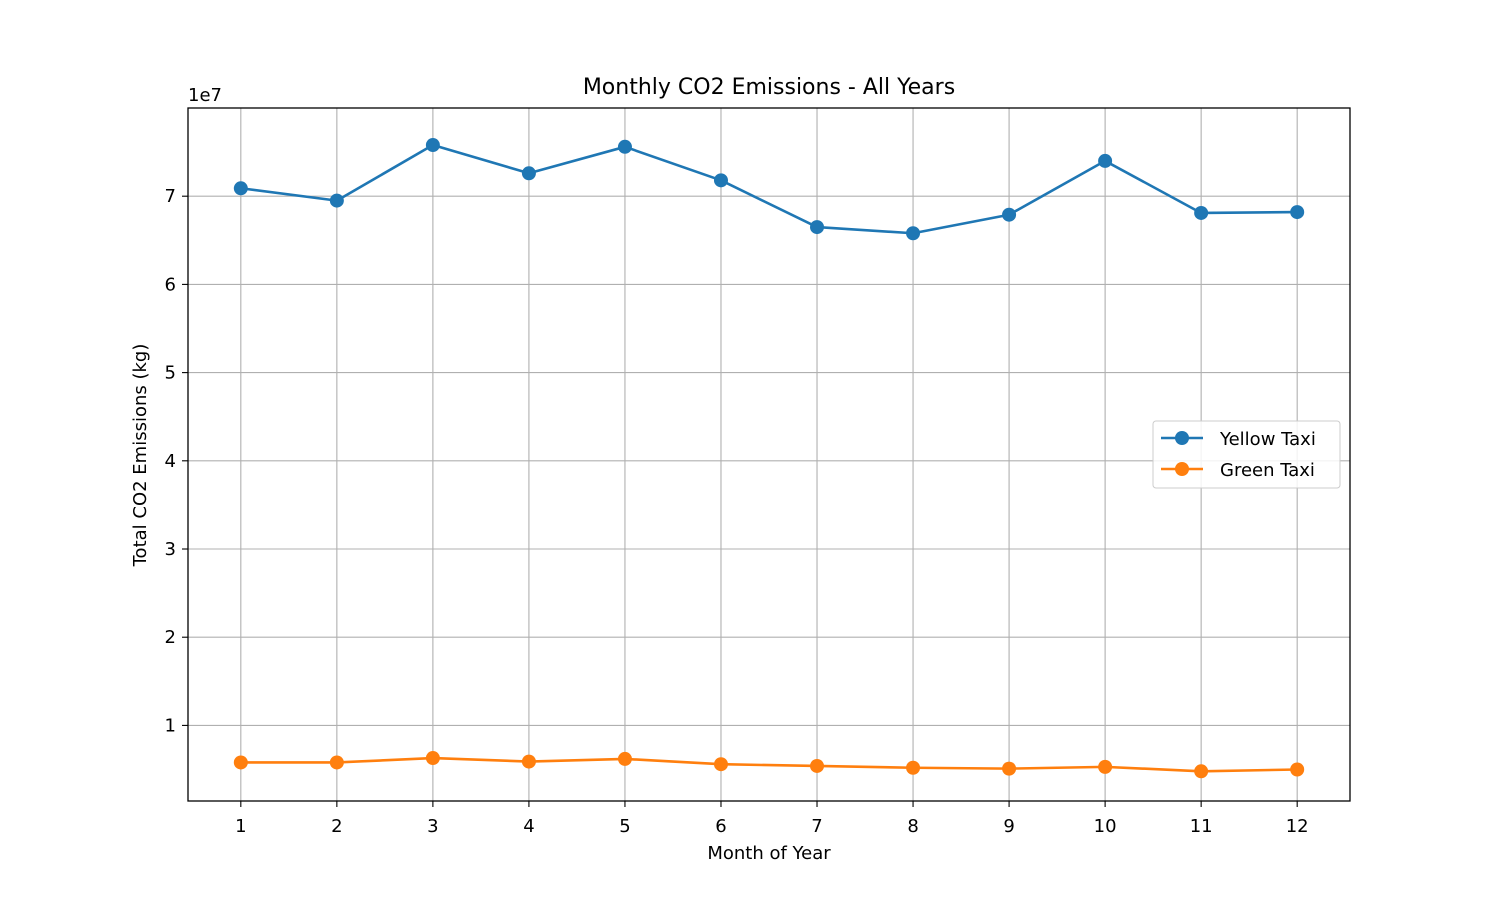  What do you see at coordinates (170, 461) in the screenshot?
I see `y-tick-label: 4` at bounding box center [170, 461].